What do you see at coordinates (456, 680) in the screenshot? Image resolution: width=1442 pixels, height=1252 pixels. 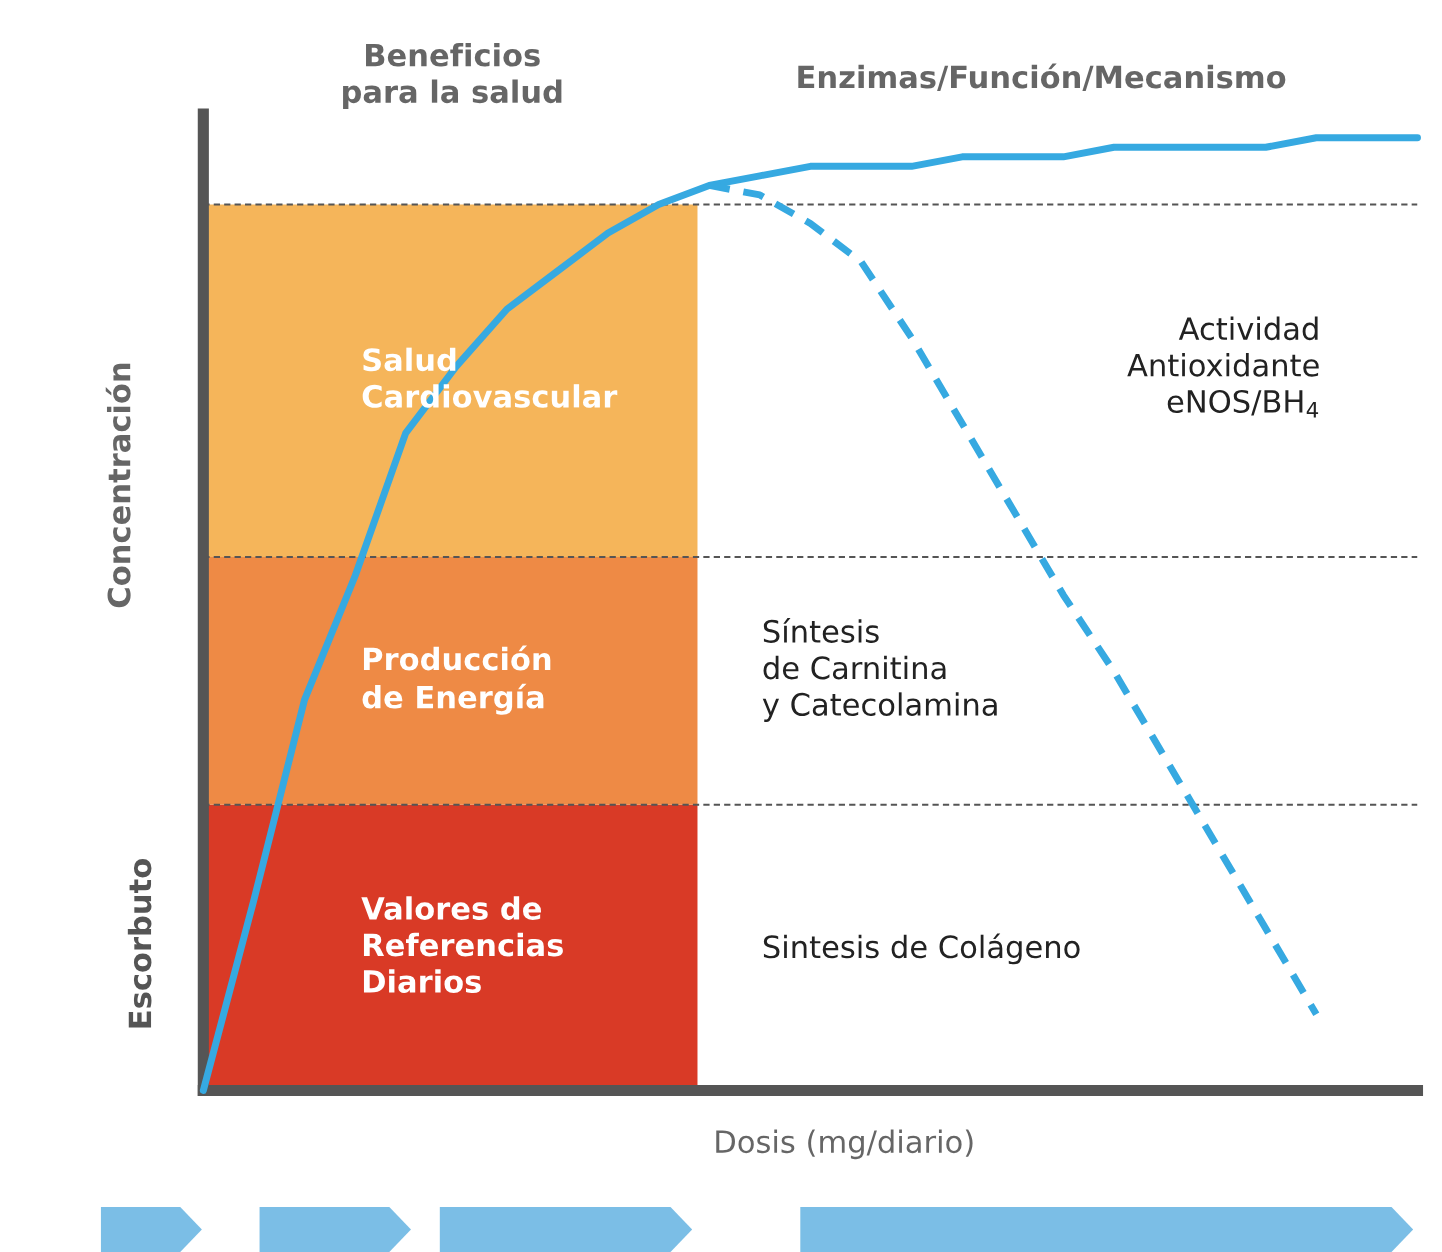 I see `band-label: Producción de Energía` at bounding box center [456, 680].